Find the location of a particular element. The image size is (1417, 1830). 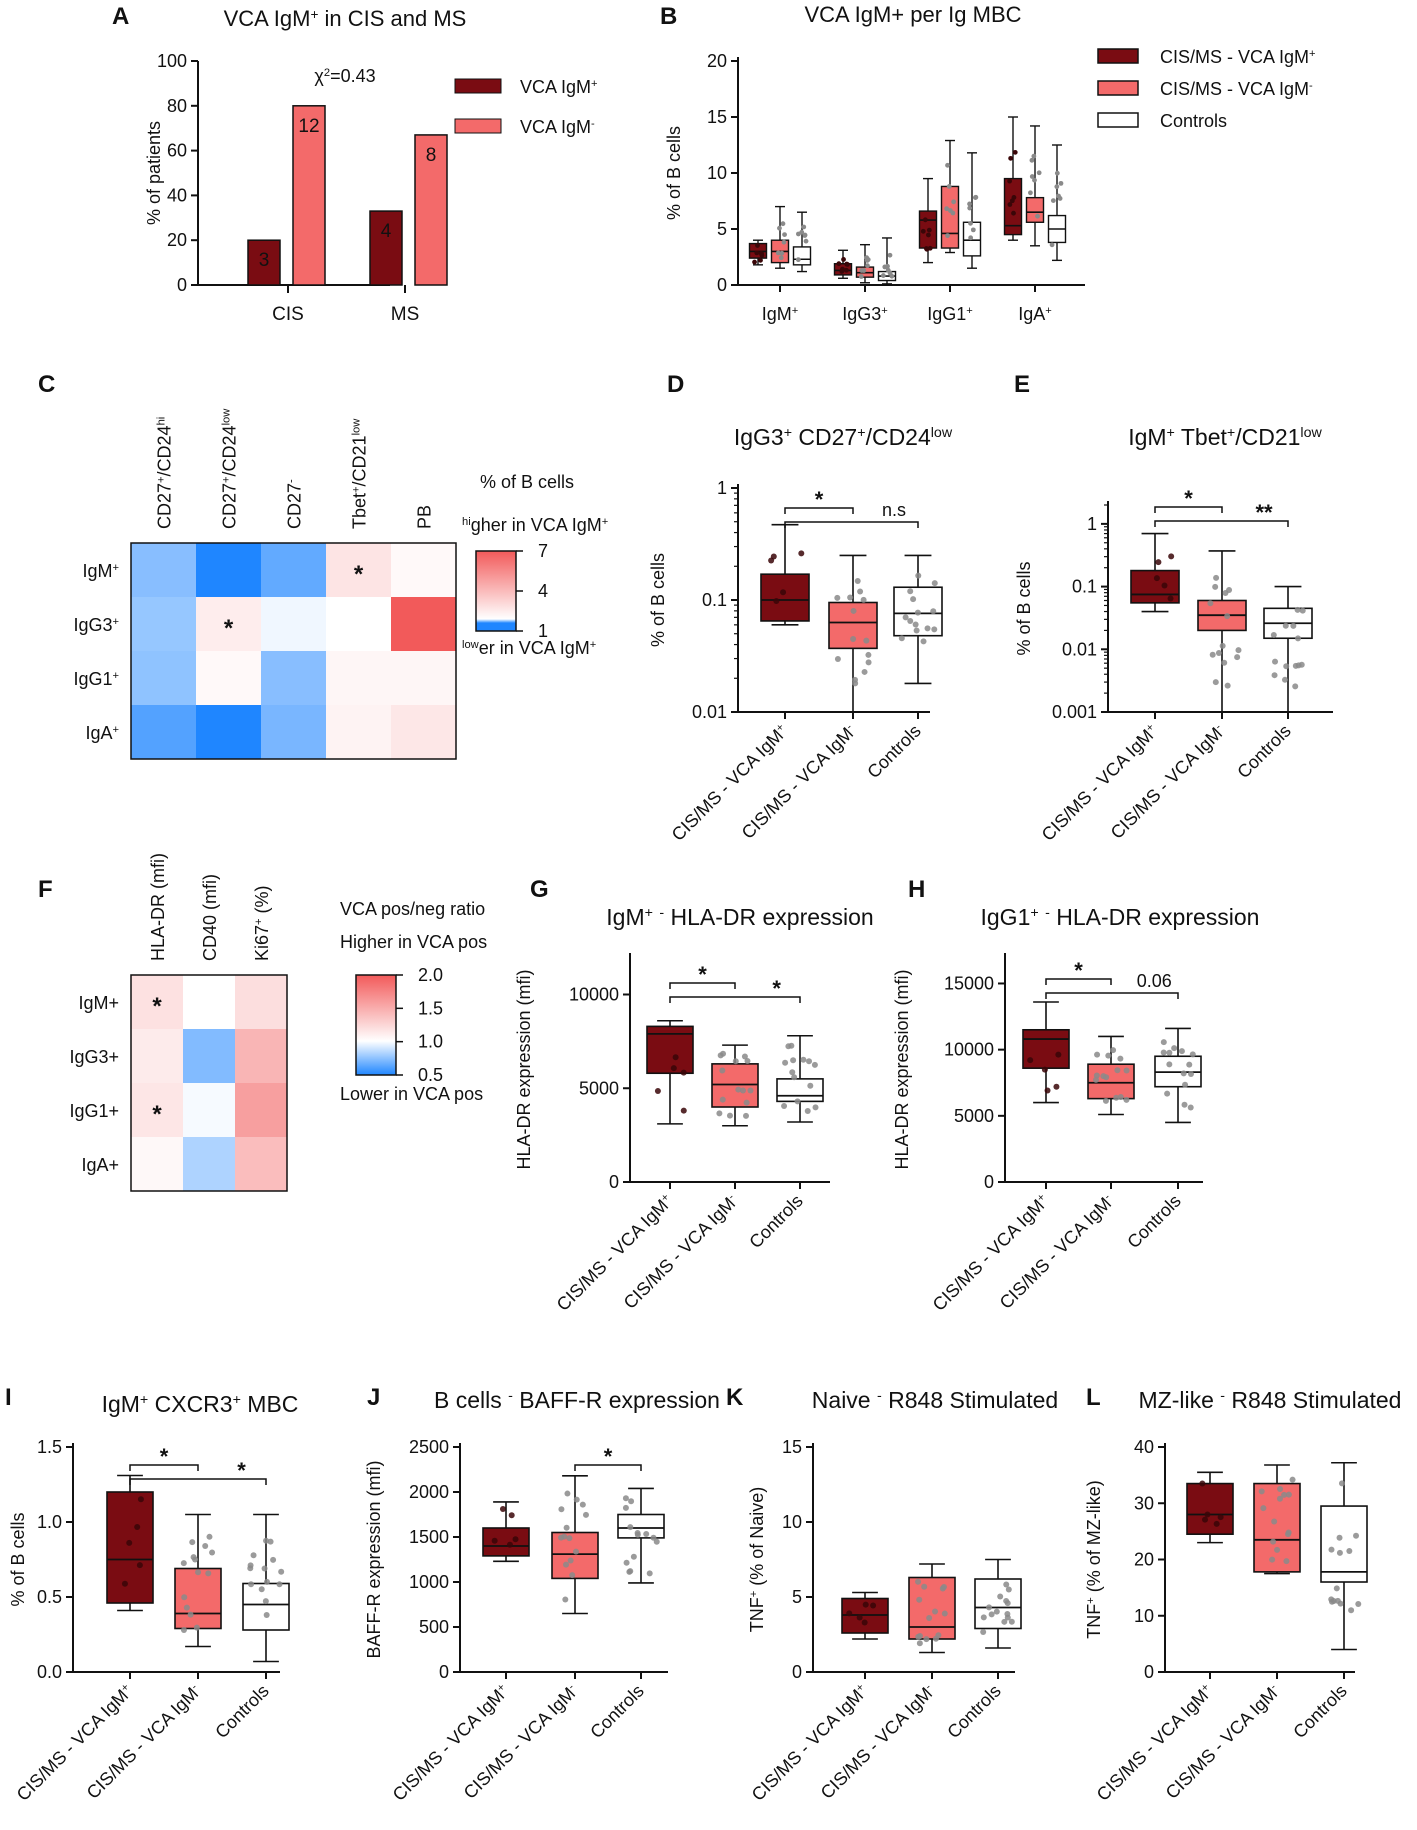

y-tick-label: 10000 is located at coordinates (969, 1050).